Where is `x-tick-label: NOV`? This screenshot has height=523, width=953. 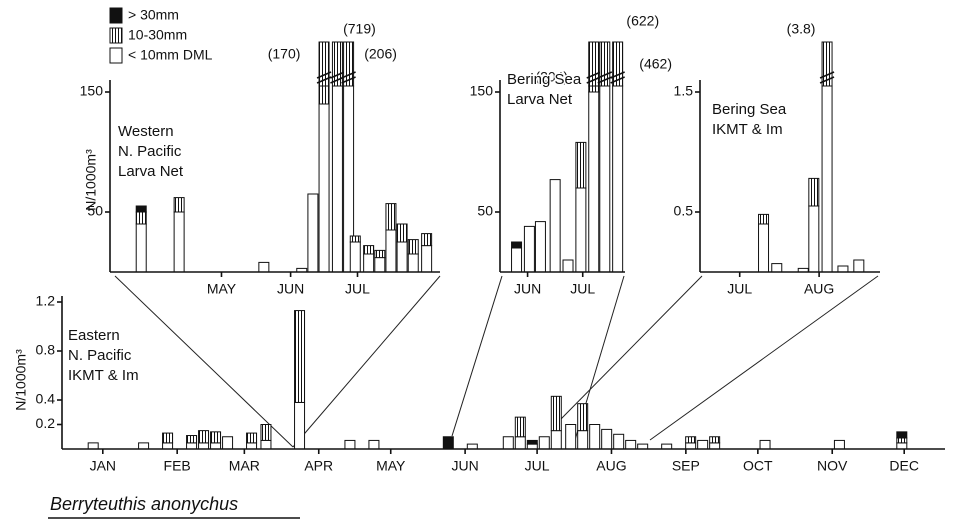 x-tick-label: NOV is located at coordinates (832, 466).